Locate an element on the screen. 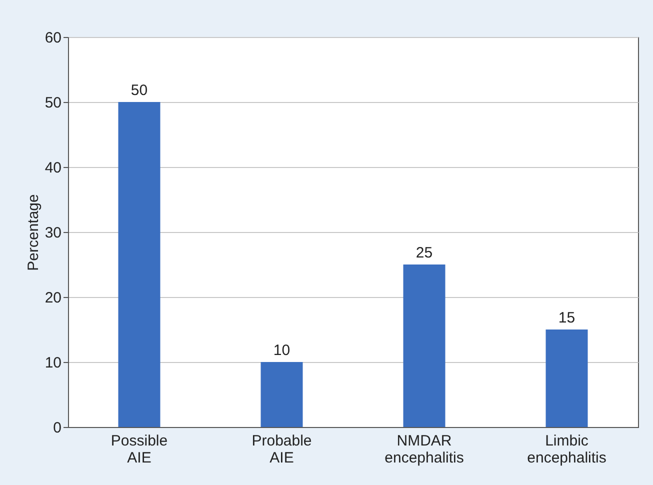  y-tick-label: 10 is located at coordinates (53, 363).